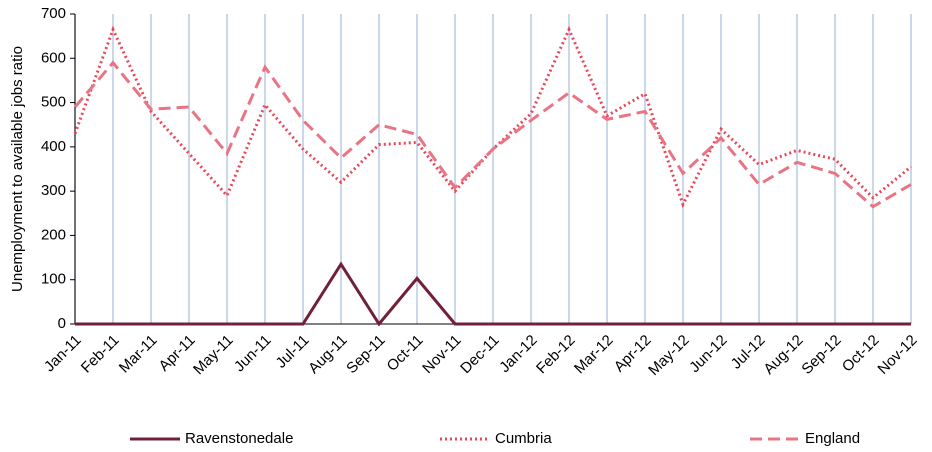 The image size is (932, 452). Describe the element at coordinates (253, 354) in the screenshot. I see `x-tick-label: Jun-11` at that location.